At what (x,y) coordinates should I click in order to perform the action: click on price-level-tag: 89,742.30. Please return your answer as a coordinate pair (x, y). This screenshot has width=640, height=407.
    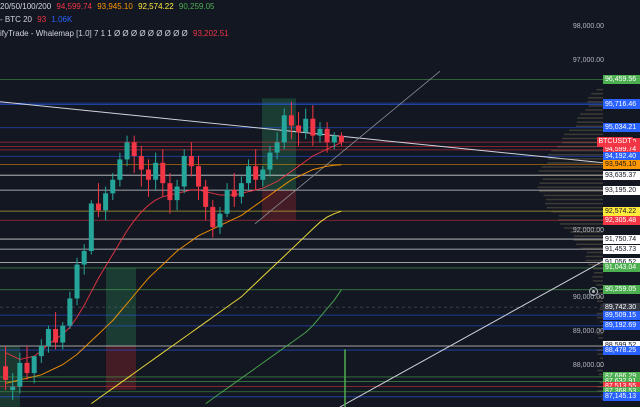
    Looking at the image, I should click on (621, 307).